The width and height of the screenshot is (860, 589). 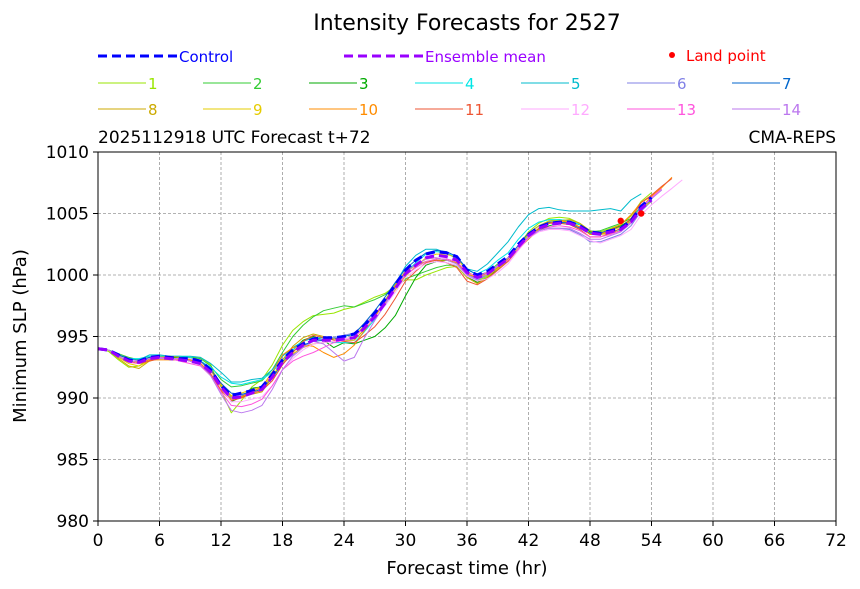 What do you see at coordinates (576, 84) in the screenshot?
I see `legend-member-label-5: 5` at bounding box center [576, 84].